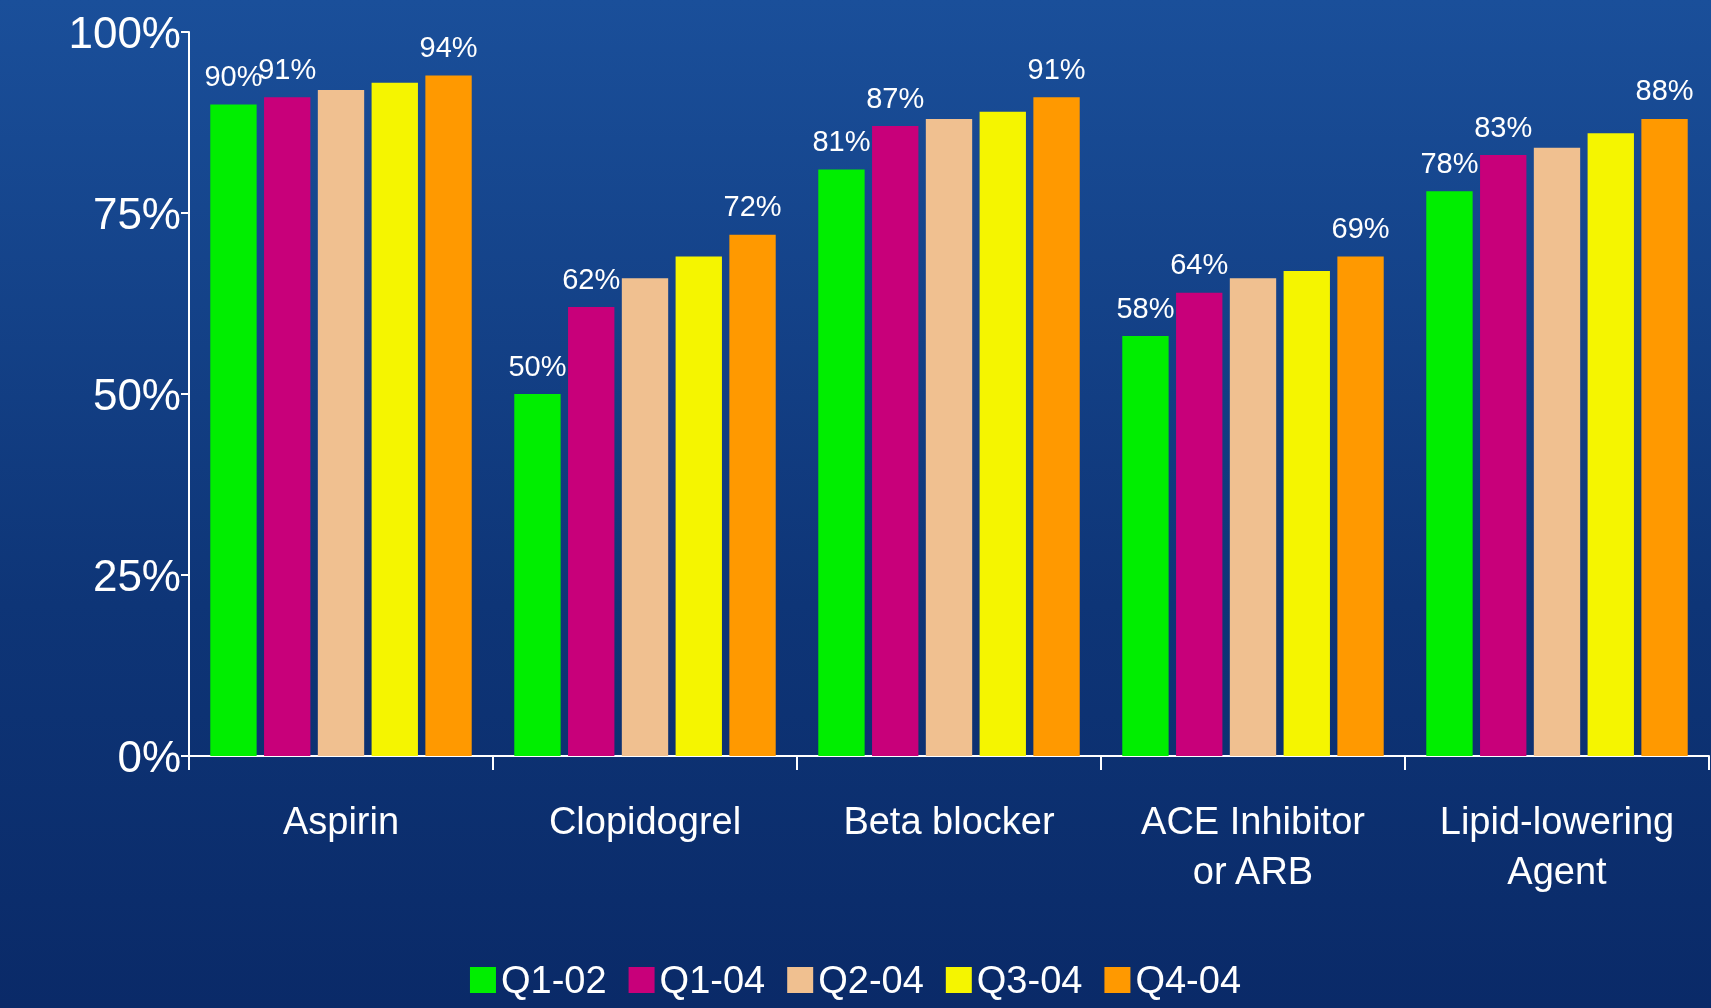 The width and height of the screenshot is (1711, 1008). What do you see at coordinates (841, 141) in the screenshot?
I see `data-label: 81%` at bounding box center [841, 141].